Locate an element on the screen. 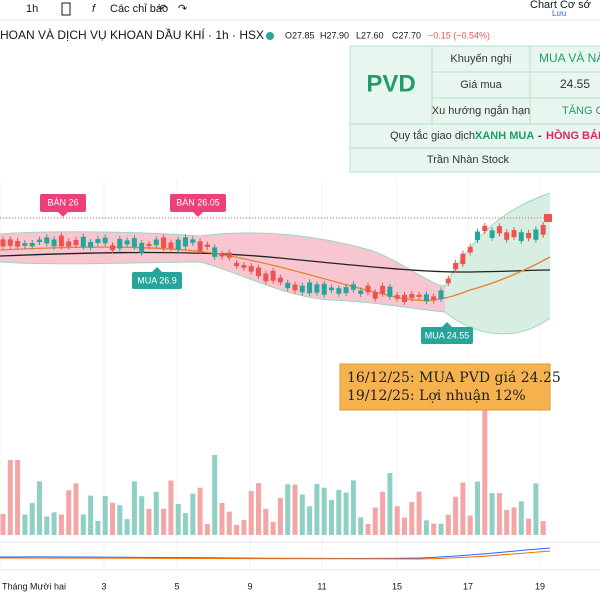 The width and height of the screenshot is (600, 605). buy-signal: MUA 26.9 is located at coordinates (157, 278).